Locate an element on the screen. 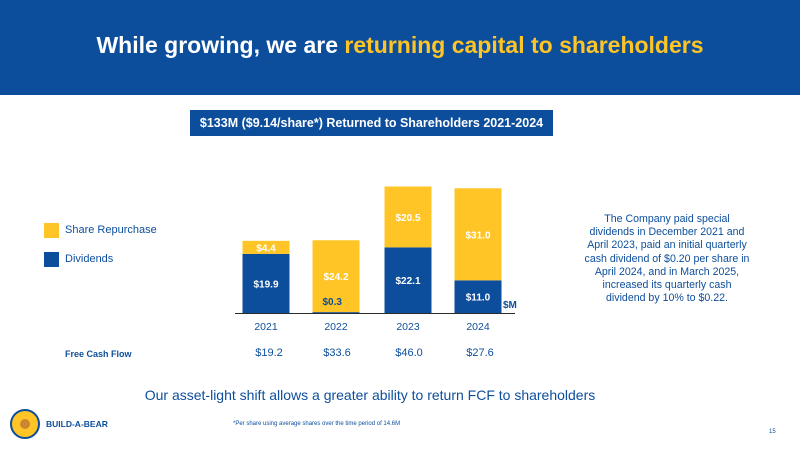  legend-item-repurchase: Share Repurchase is located at coordinates (100, 230).